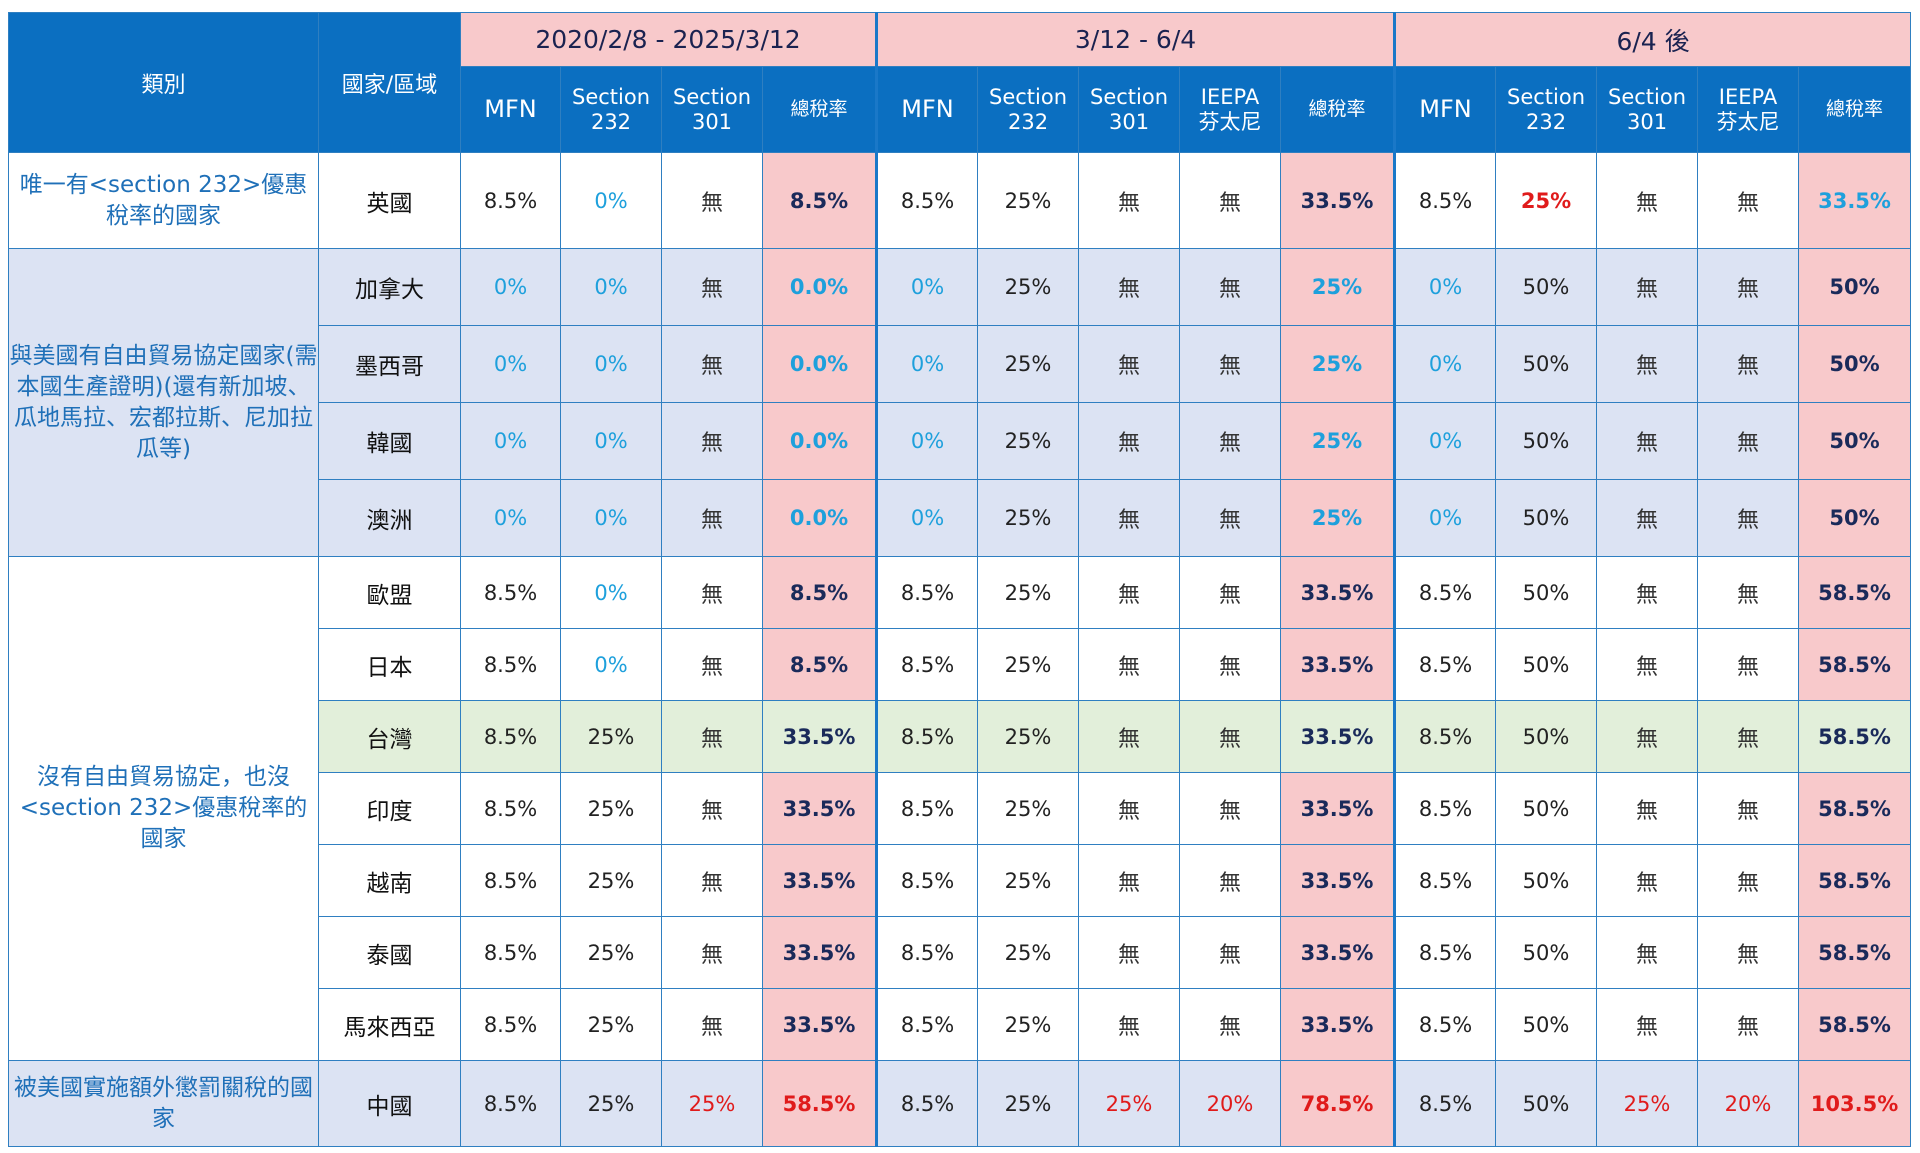  What do you see at coordinates (1135, 39) in the screenshot?
I see `period-header-2: 3/12 - 6/4` at bounding box center [1135, 39].